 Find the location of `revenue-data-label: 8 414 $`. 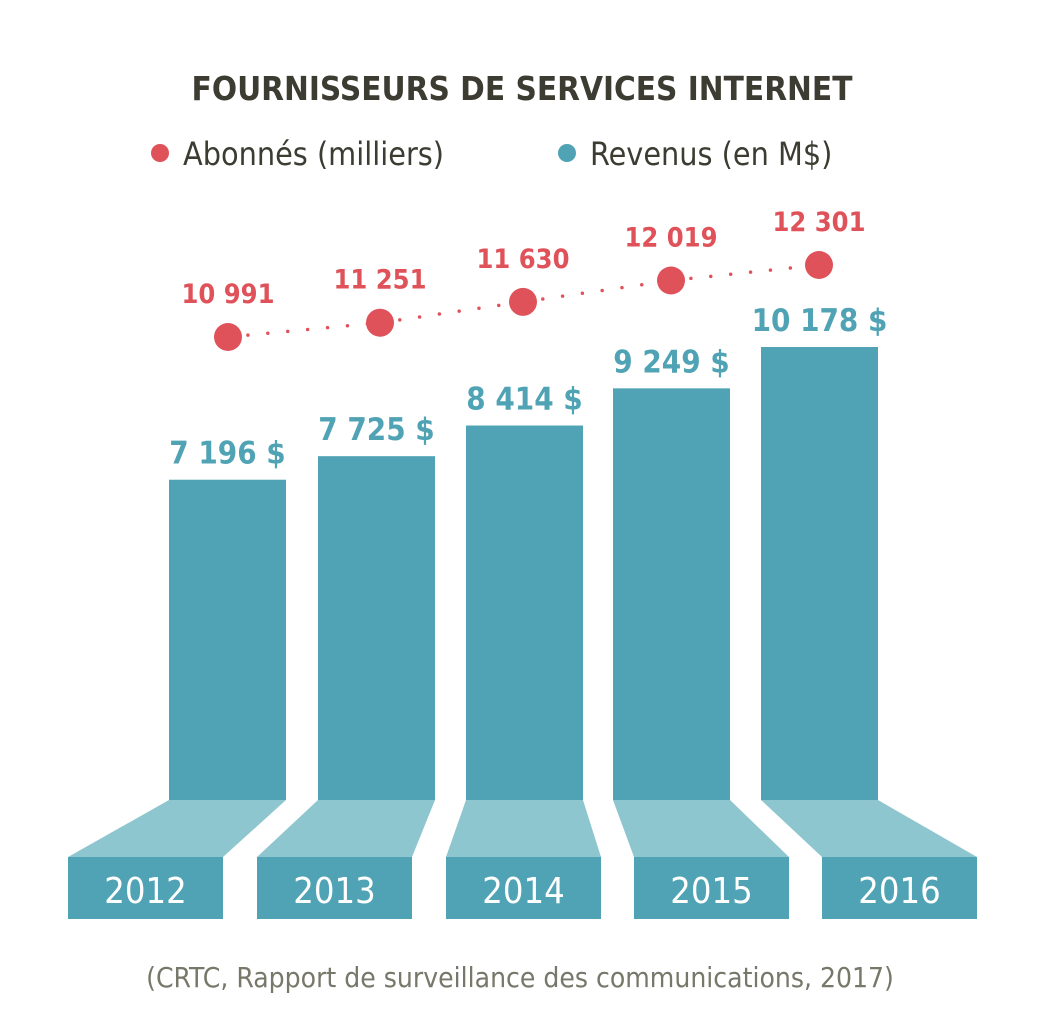

revenue-data-label: 8 414 $ is located at coordinates (524, 400).